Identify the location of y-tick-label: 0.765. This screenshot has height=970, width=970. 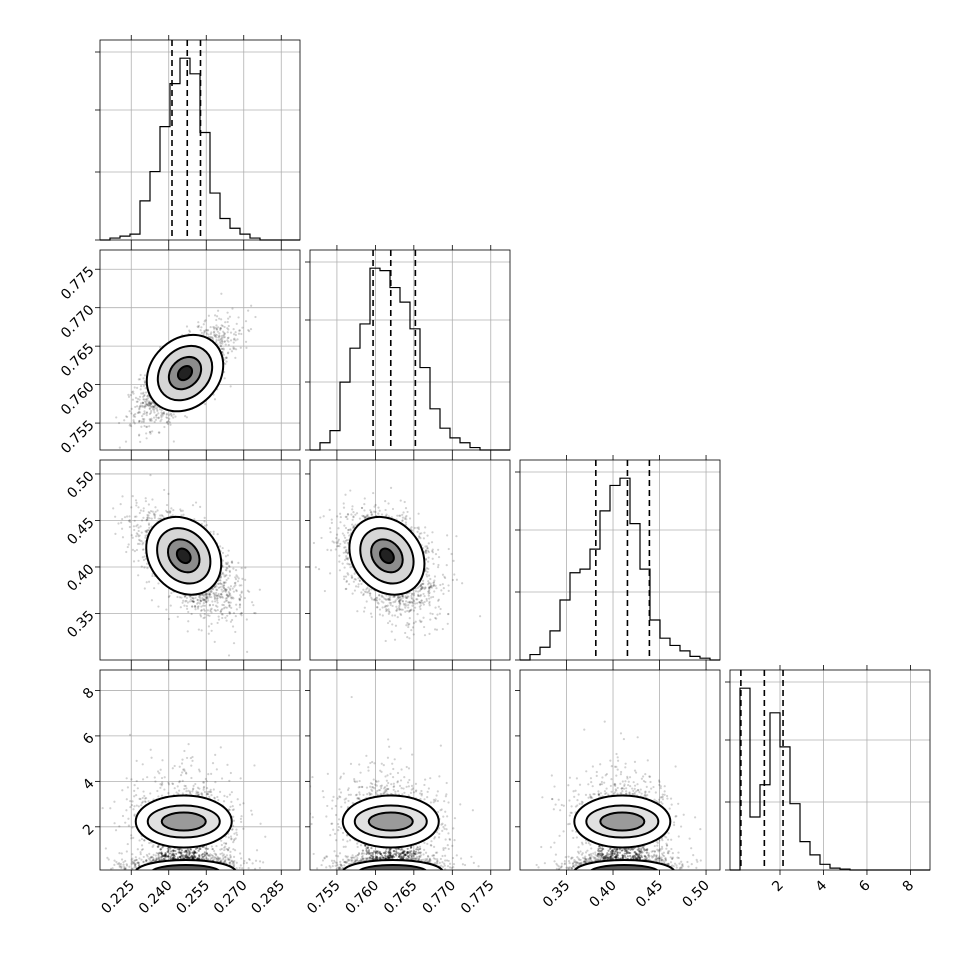
(78, 360).